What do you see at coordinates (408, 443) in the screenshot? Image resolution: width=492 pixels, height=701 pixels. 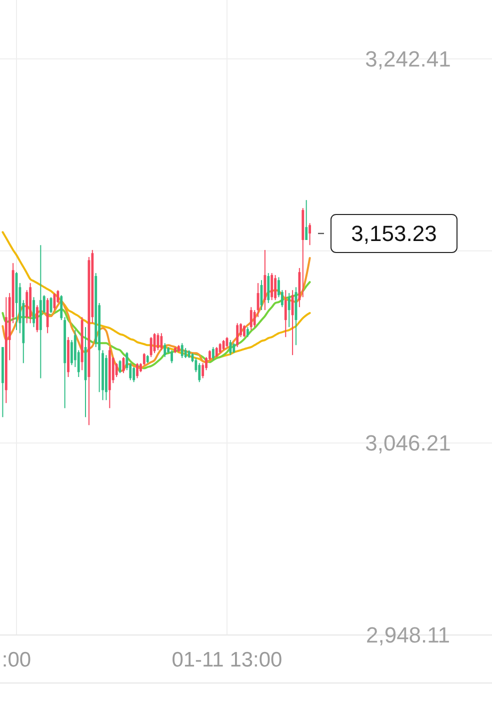 I see `y-tick-label: 3,046.21` at bounding box center [408, 443].